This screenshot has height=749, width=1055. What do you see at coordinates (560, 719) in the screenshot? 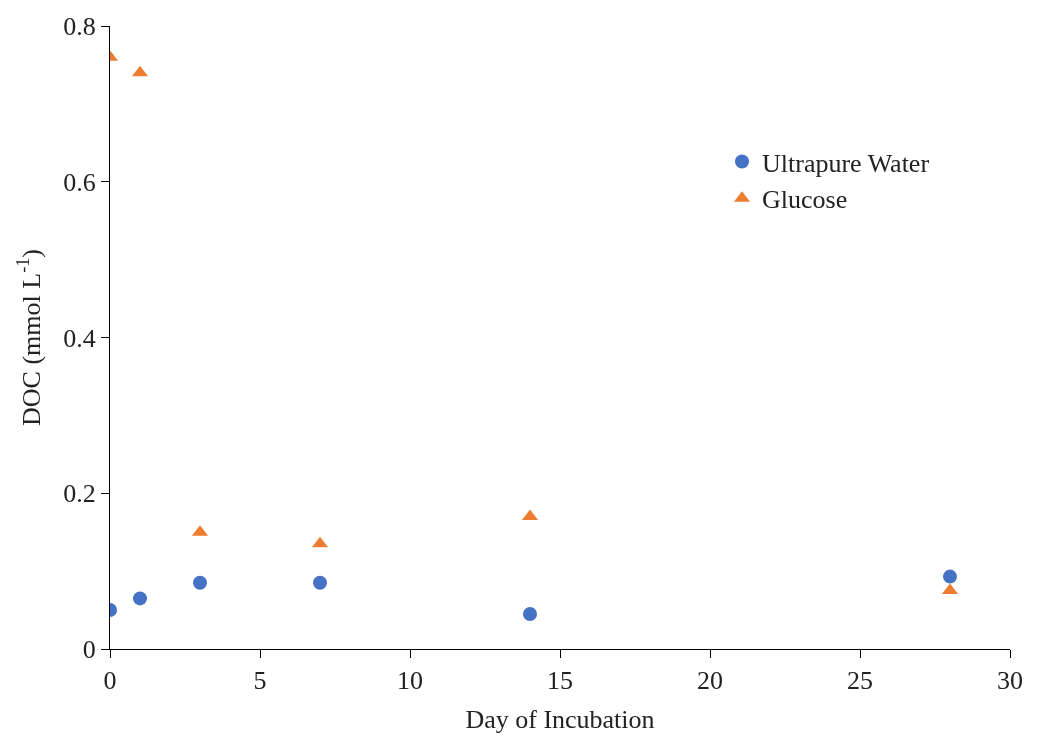
I see `x-axis-title: Day of Incubation` at bounding box center [560, 719].